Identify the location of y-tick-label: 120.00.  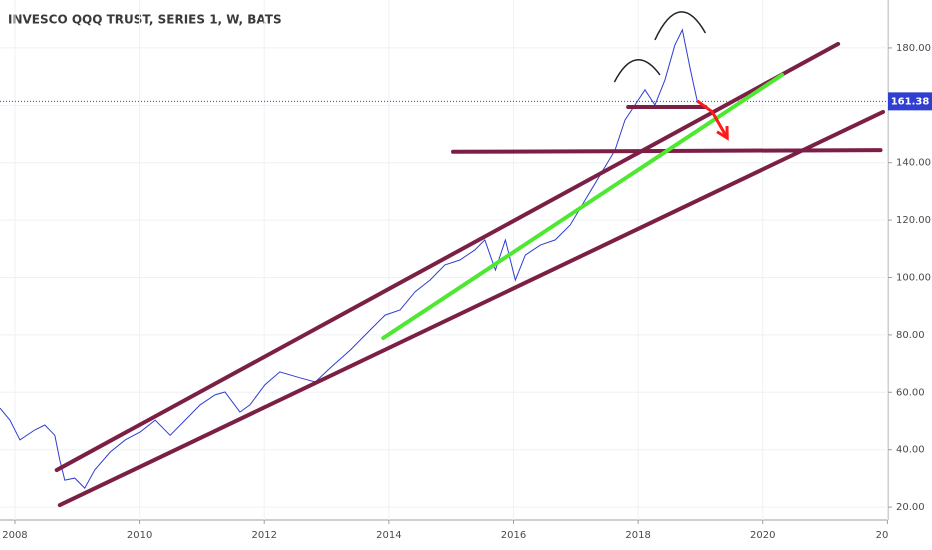
(913, 220).